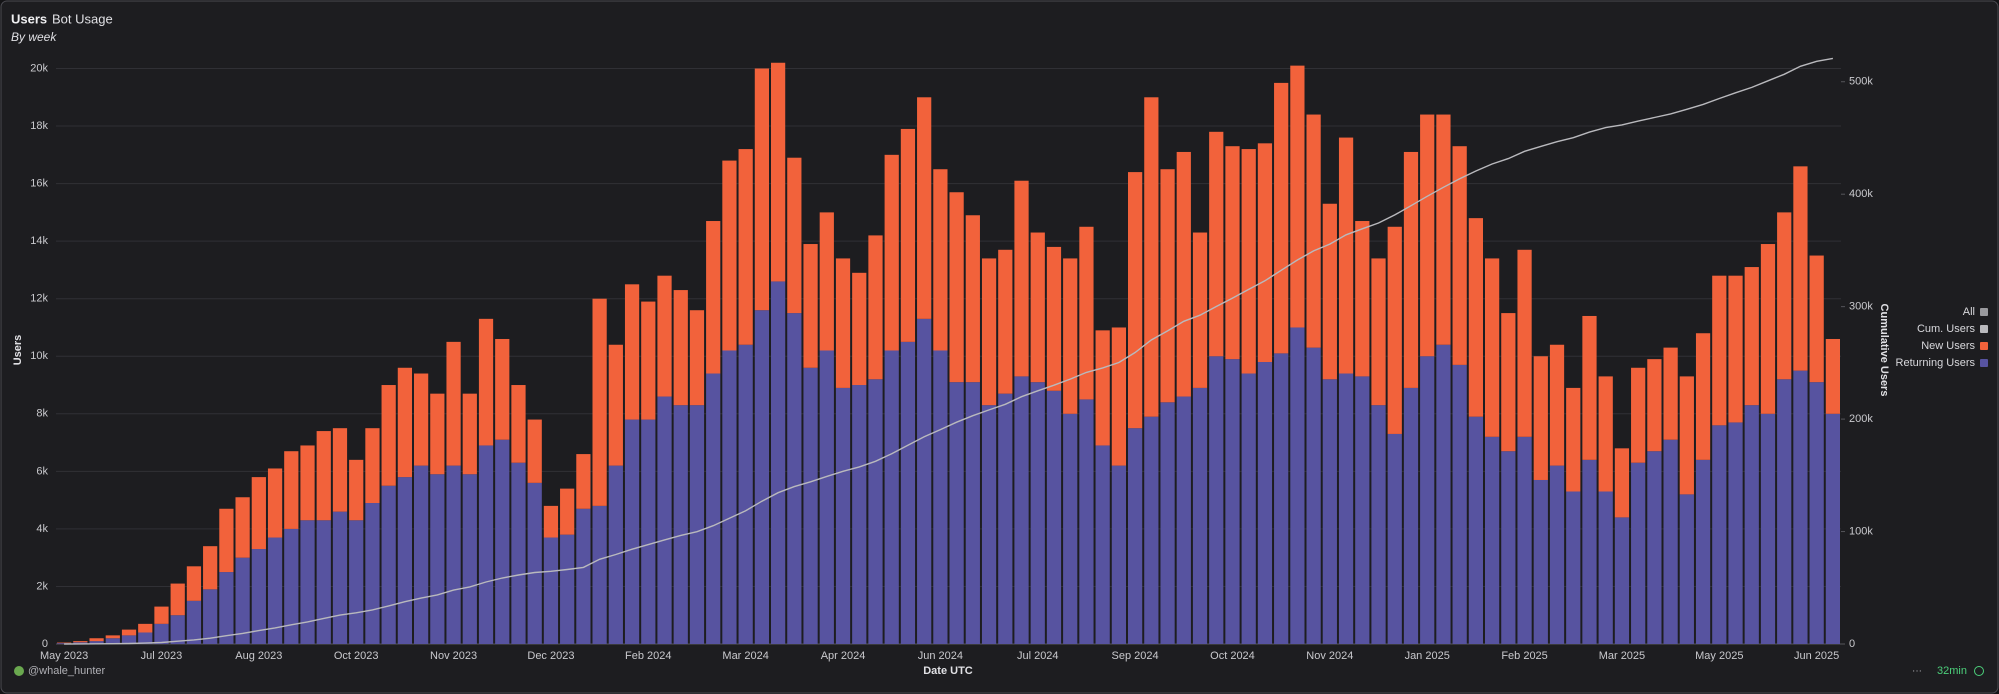  Describe the element at coordinates (42, 586) in the screenshot. I see `y-tick-label: 2k` at that location.